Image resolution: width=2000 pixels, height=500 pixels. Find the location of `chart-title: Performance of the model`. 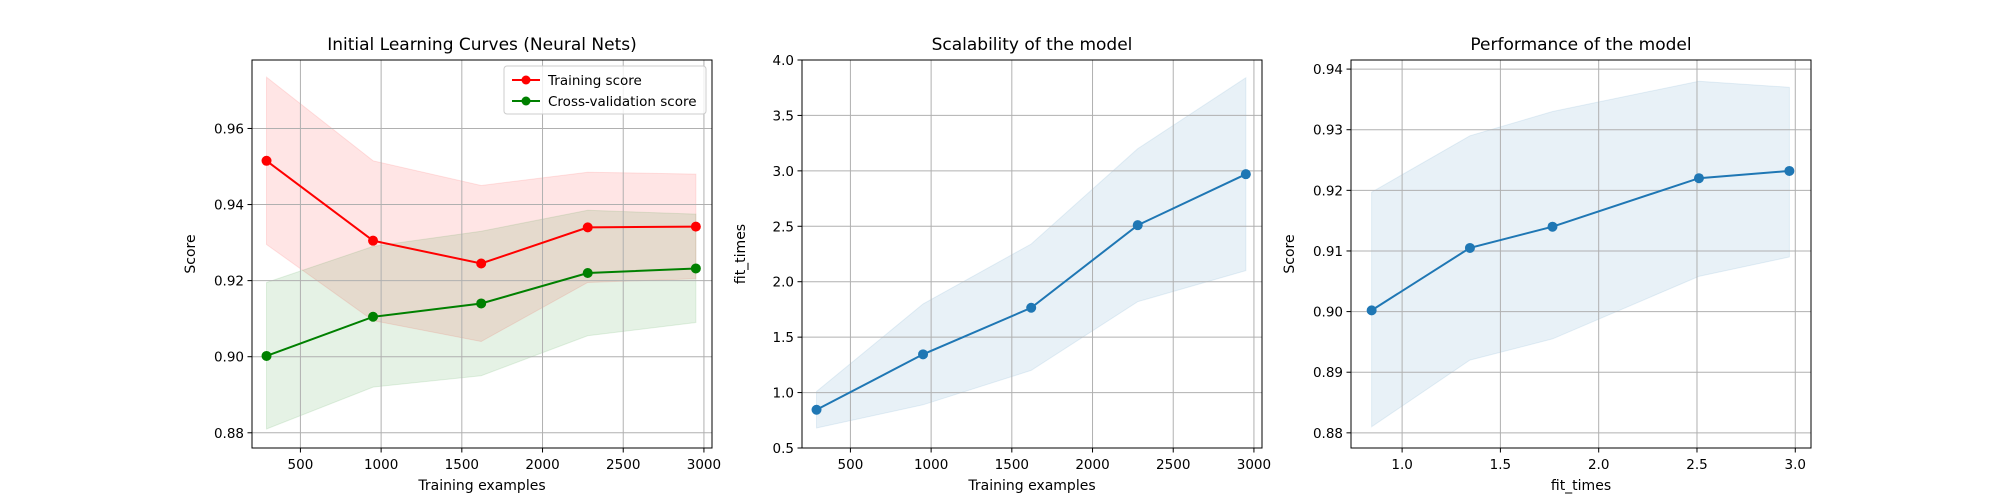

chart-title: Performance of the model is located at coordinates (1580, 45).